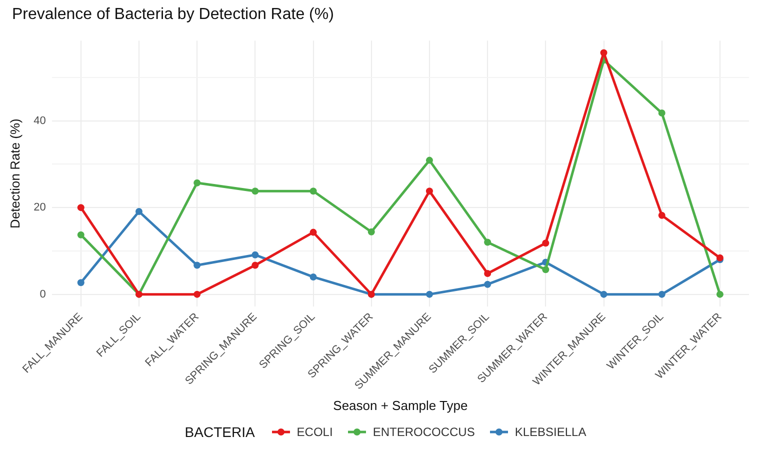  What do you see at coordinates (40, 208) in the screenshot?
I see `y-tick-label: 20` at bounding box center [40, 208].